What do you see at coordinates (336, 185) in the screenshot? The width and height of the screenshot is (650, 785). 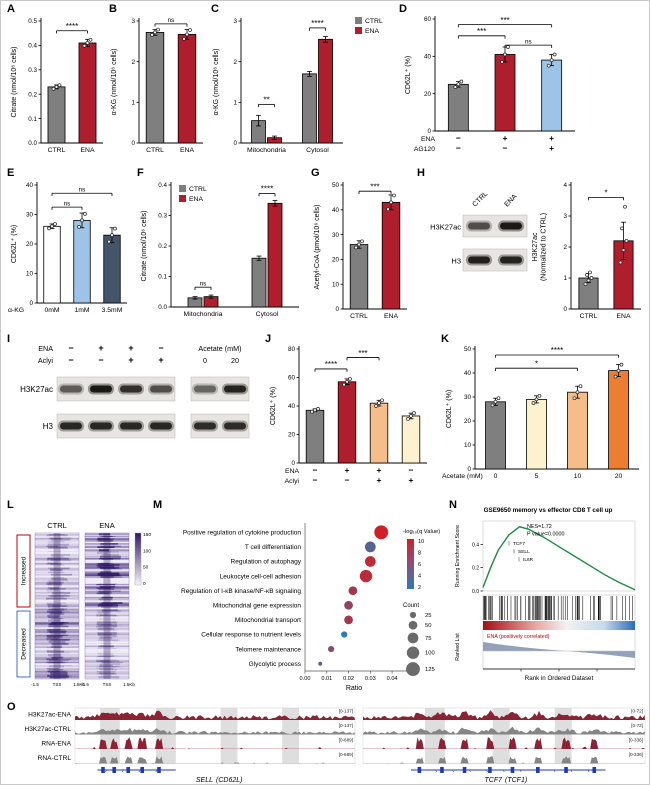 I see `y-tick-label: 50` at bounding box center [336, 185].